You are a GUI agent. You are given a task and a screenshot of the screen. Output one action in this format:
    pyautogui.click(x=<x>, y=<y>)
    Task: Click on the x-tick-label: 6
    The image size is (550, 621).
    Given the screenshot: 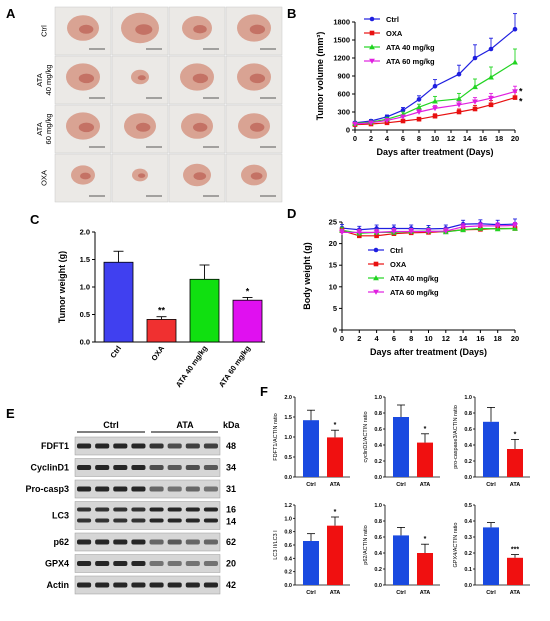 What is the action you would take?
    pyautogui.click(x=403, y=138)
    